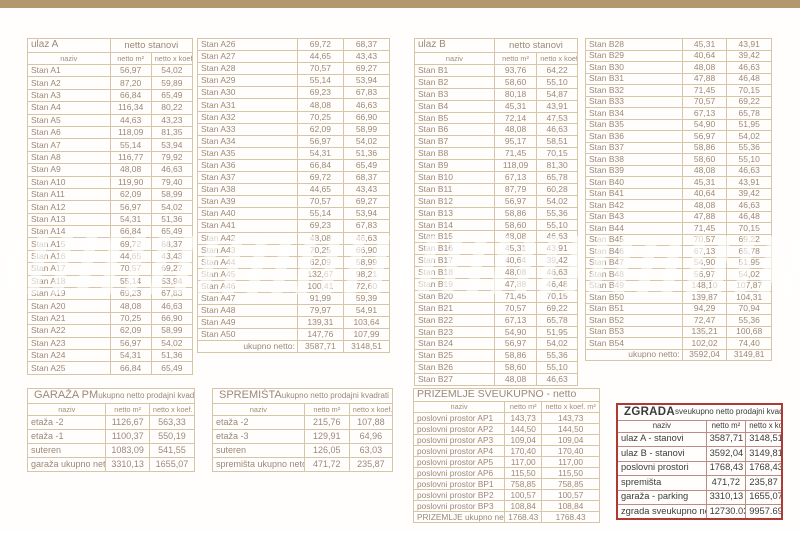 This screenshot has width=800, height=533. What do you see at coordinates (454, 201) in the screenshot?
I see `cell-naziv: Stan B12` at bounding box center [454, 201].